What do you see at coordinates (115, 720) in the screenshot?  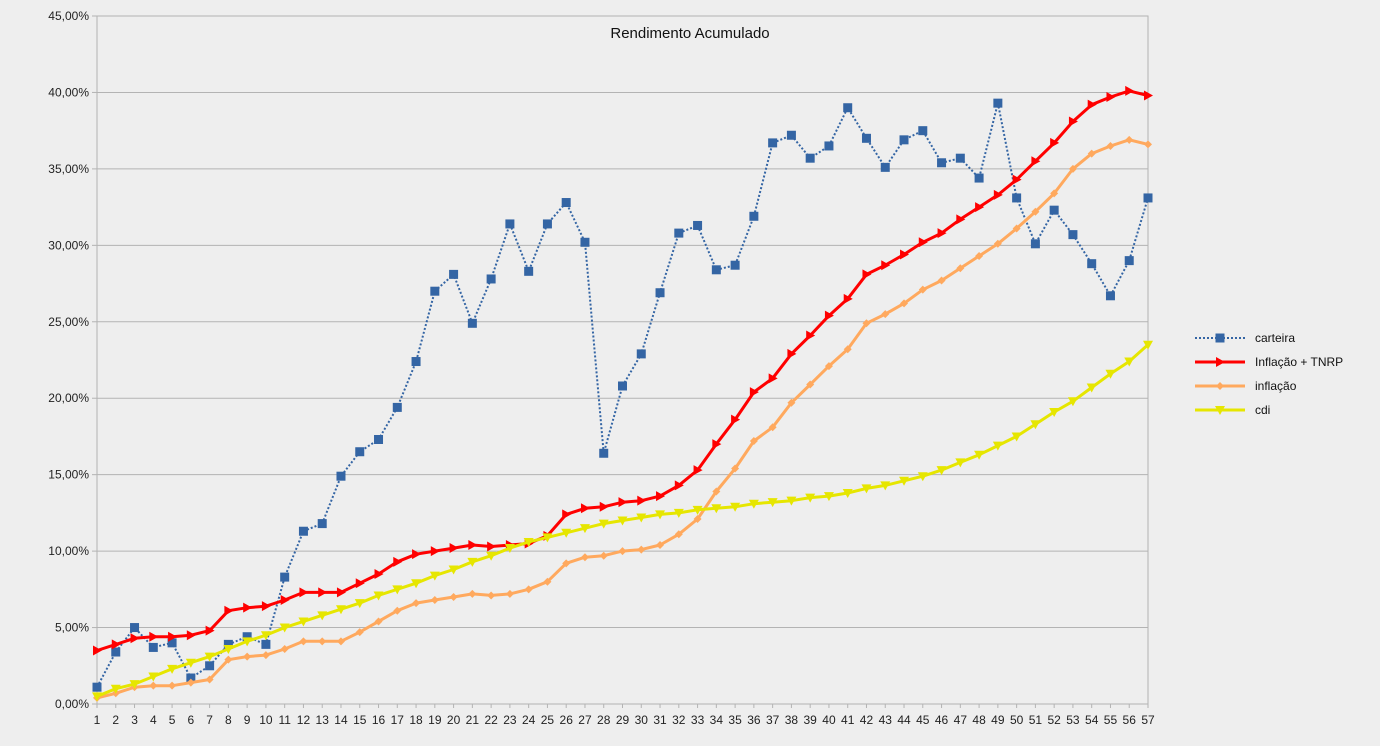 I see `x-tick-label: 2` at bounding box center [115, 720].